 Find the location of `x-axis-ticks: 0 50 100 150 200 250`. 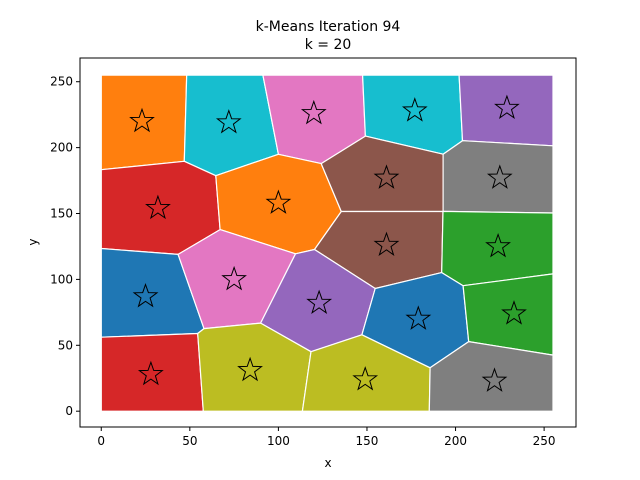

x-axis-ticks: 0 50 100 150 200 250 is located at coordinates (326, 437).